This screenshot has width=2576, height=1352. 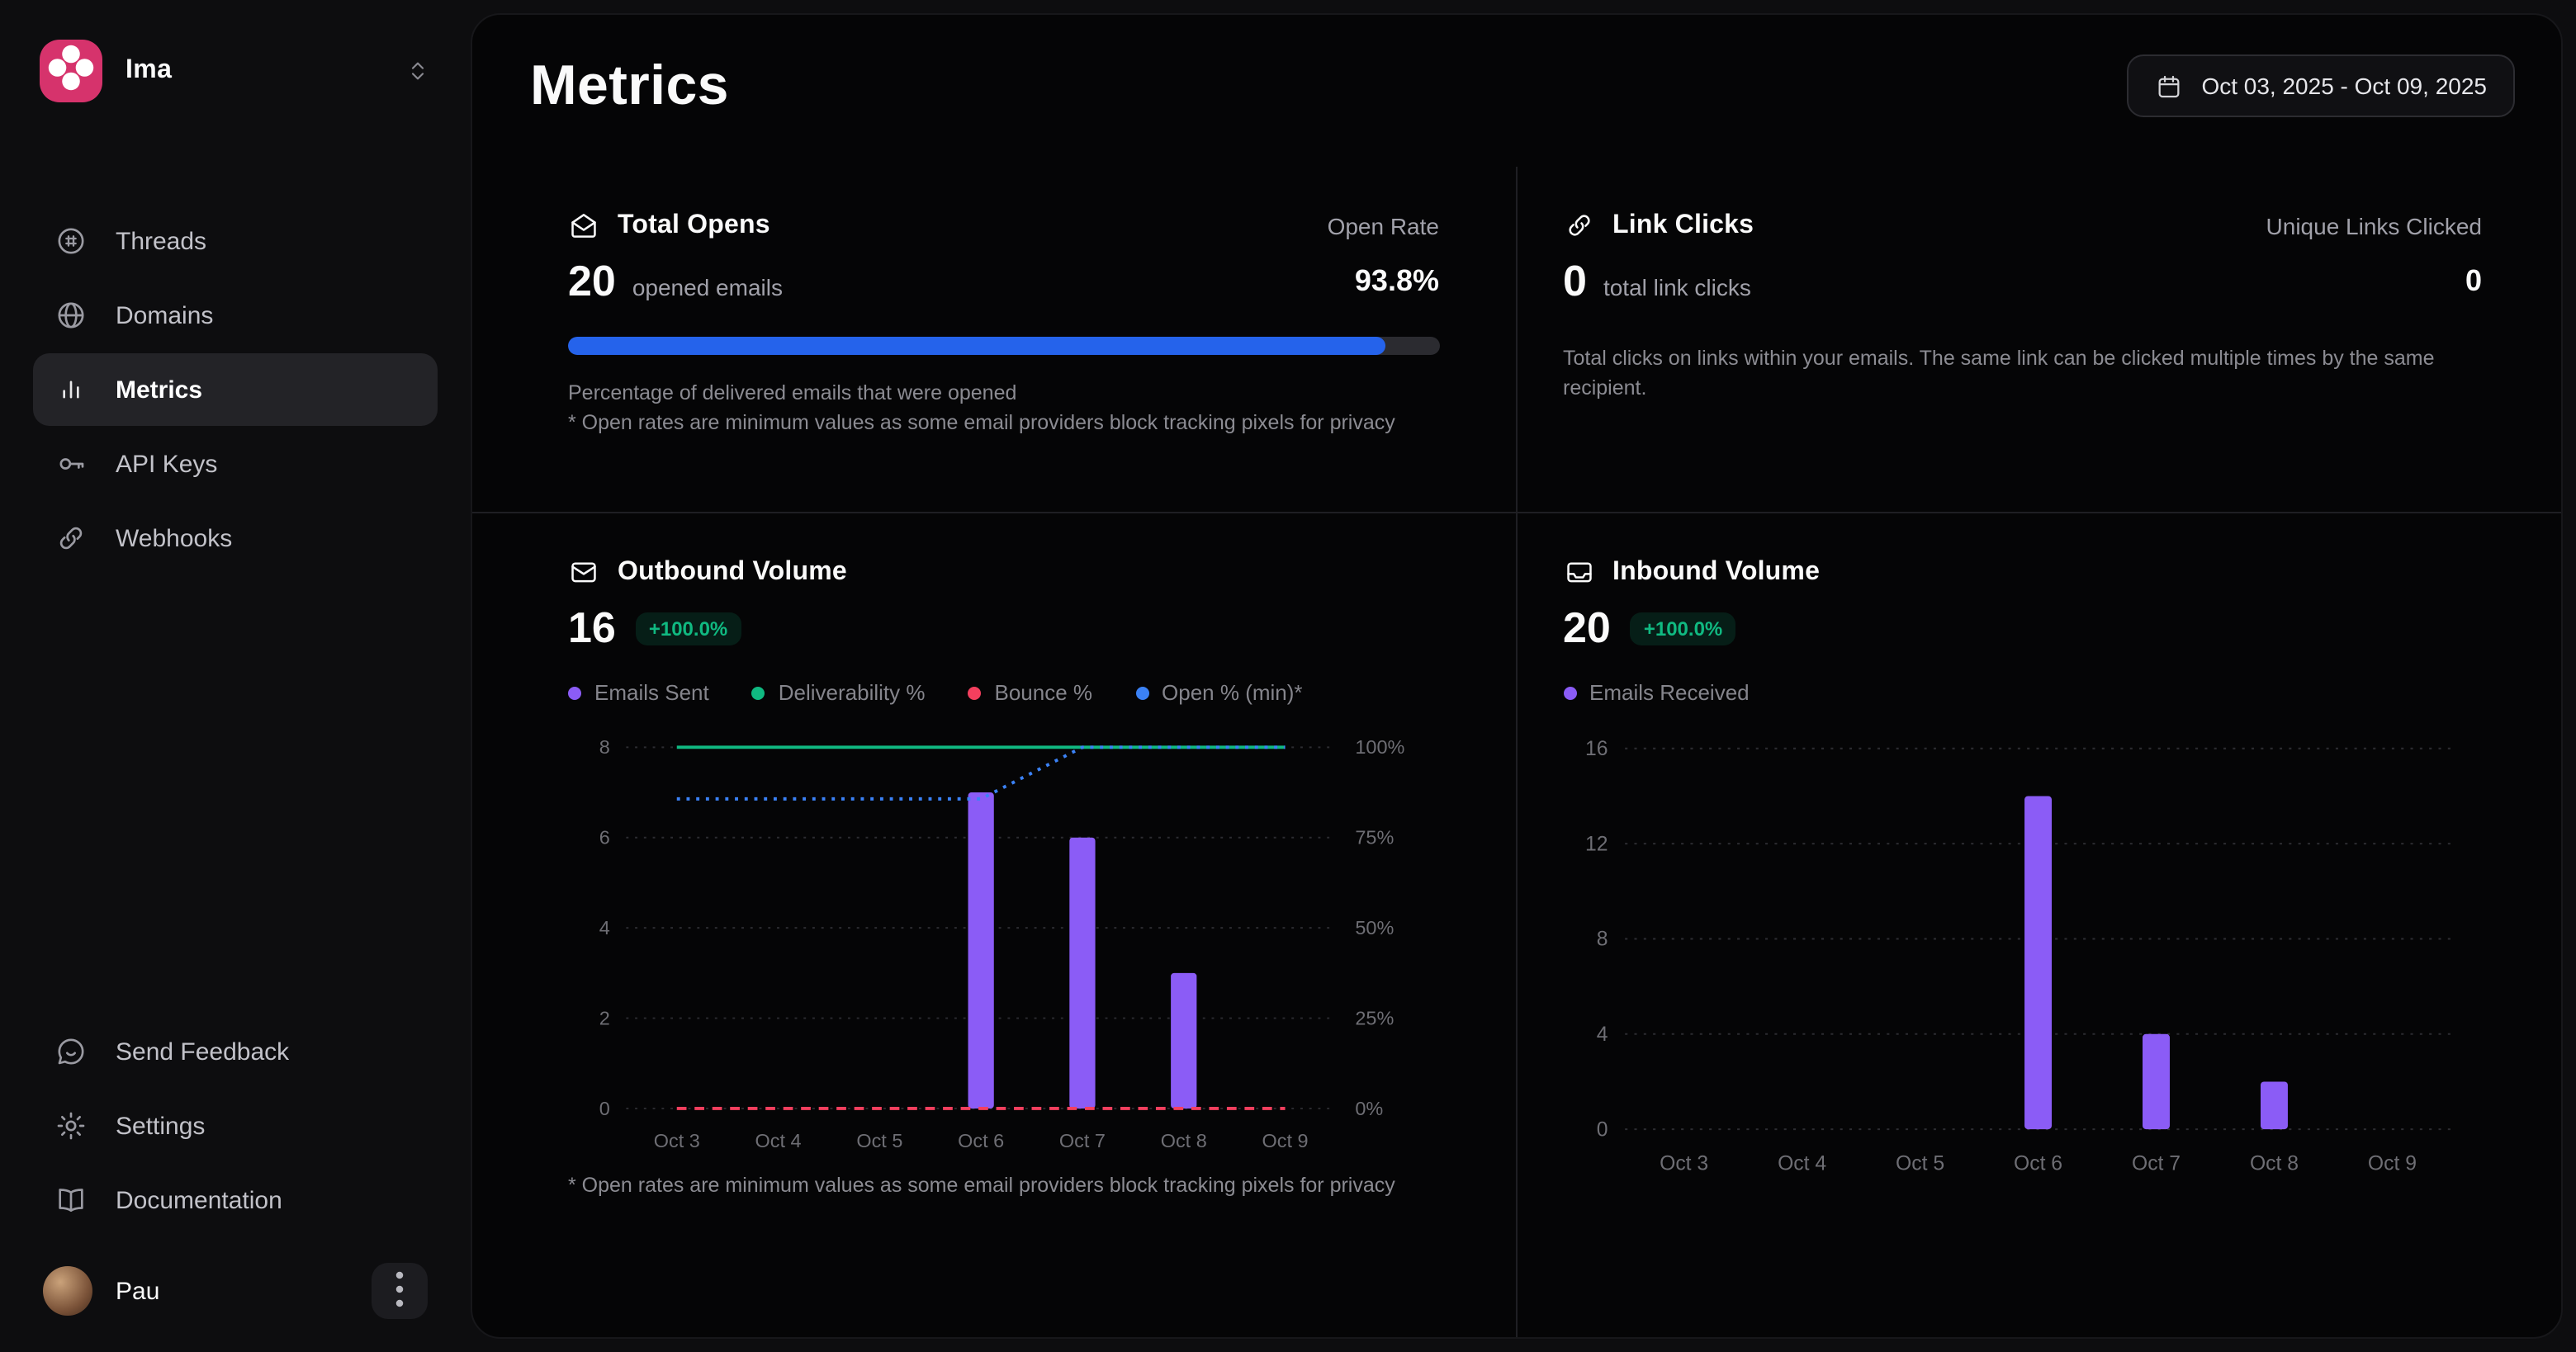 I want to click on sidebar-item-api-keys: API Keys, so click(x=235, y=464).